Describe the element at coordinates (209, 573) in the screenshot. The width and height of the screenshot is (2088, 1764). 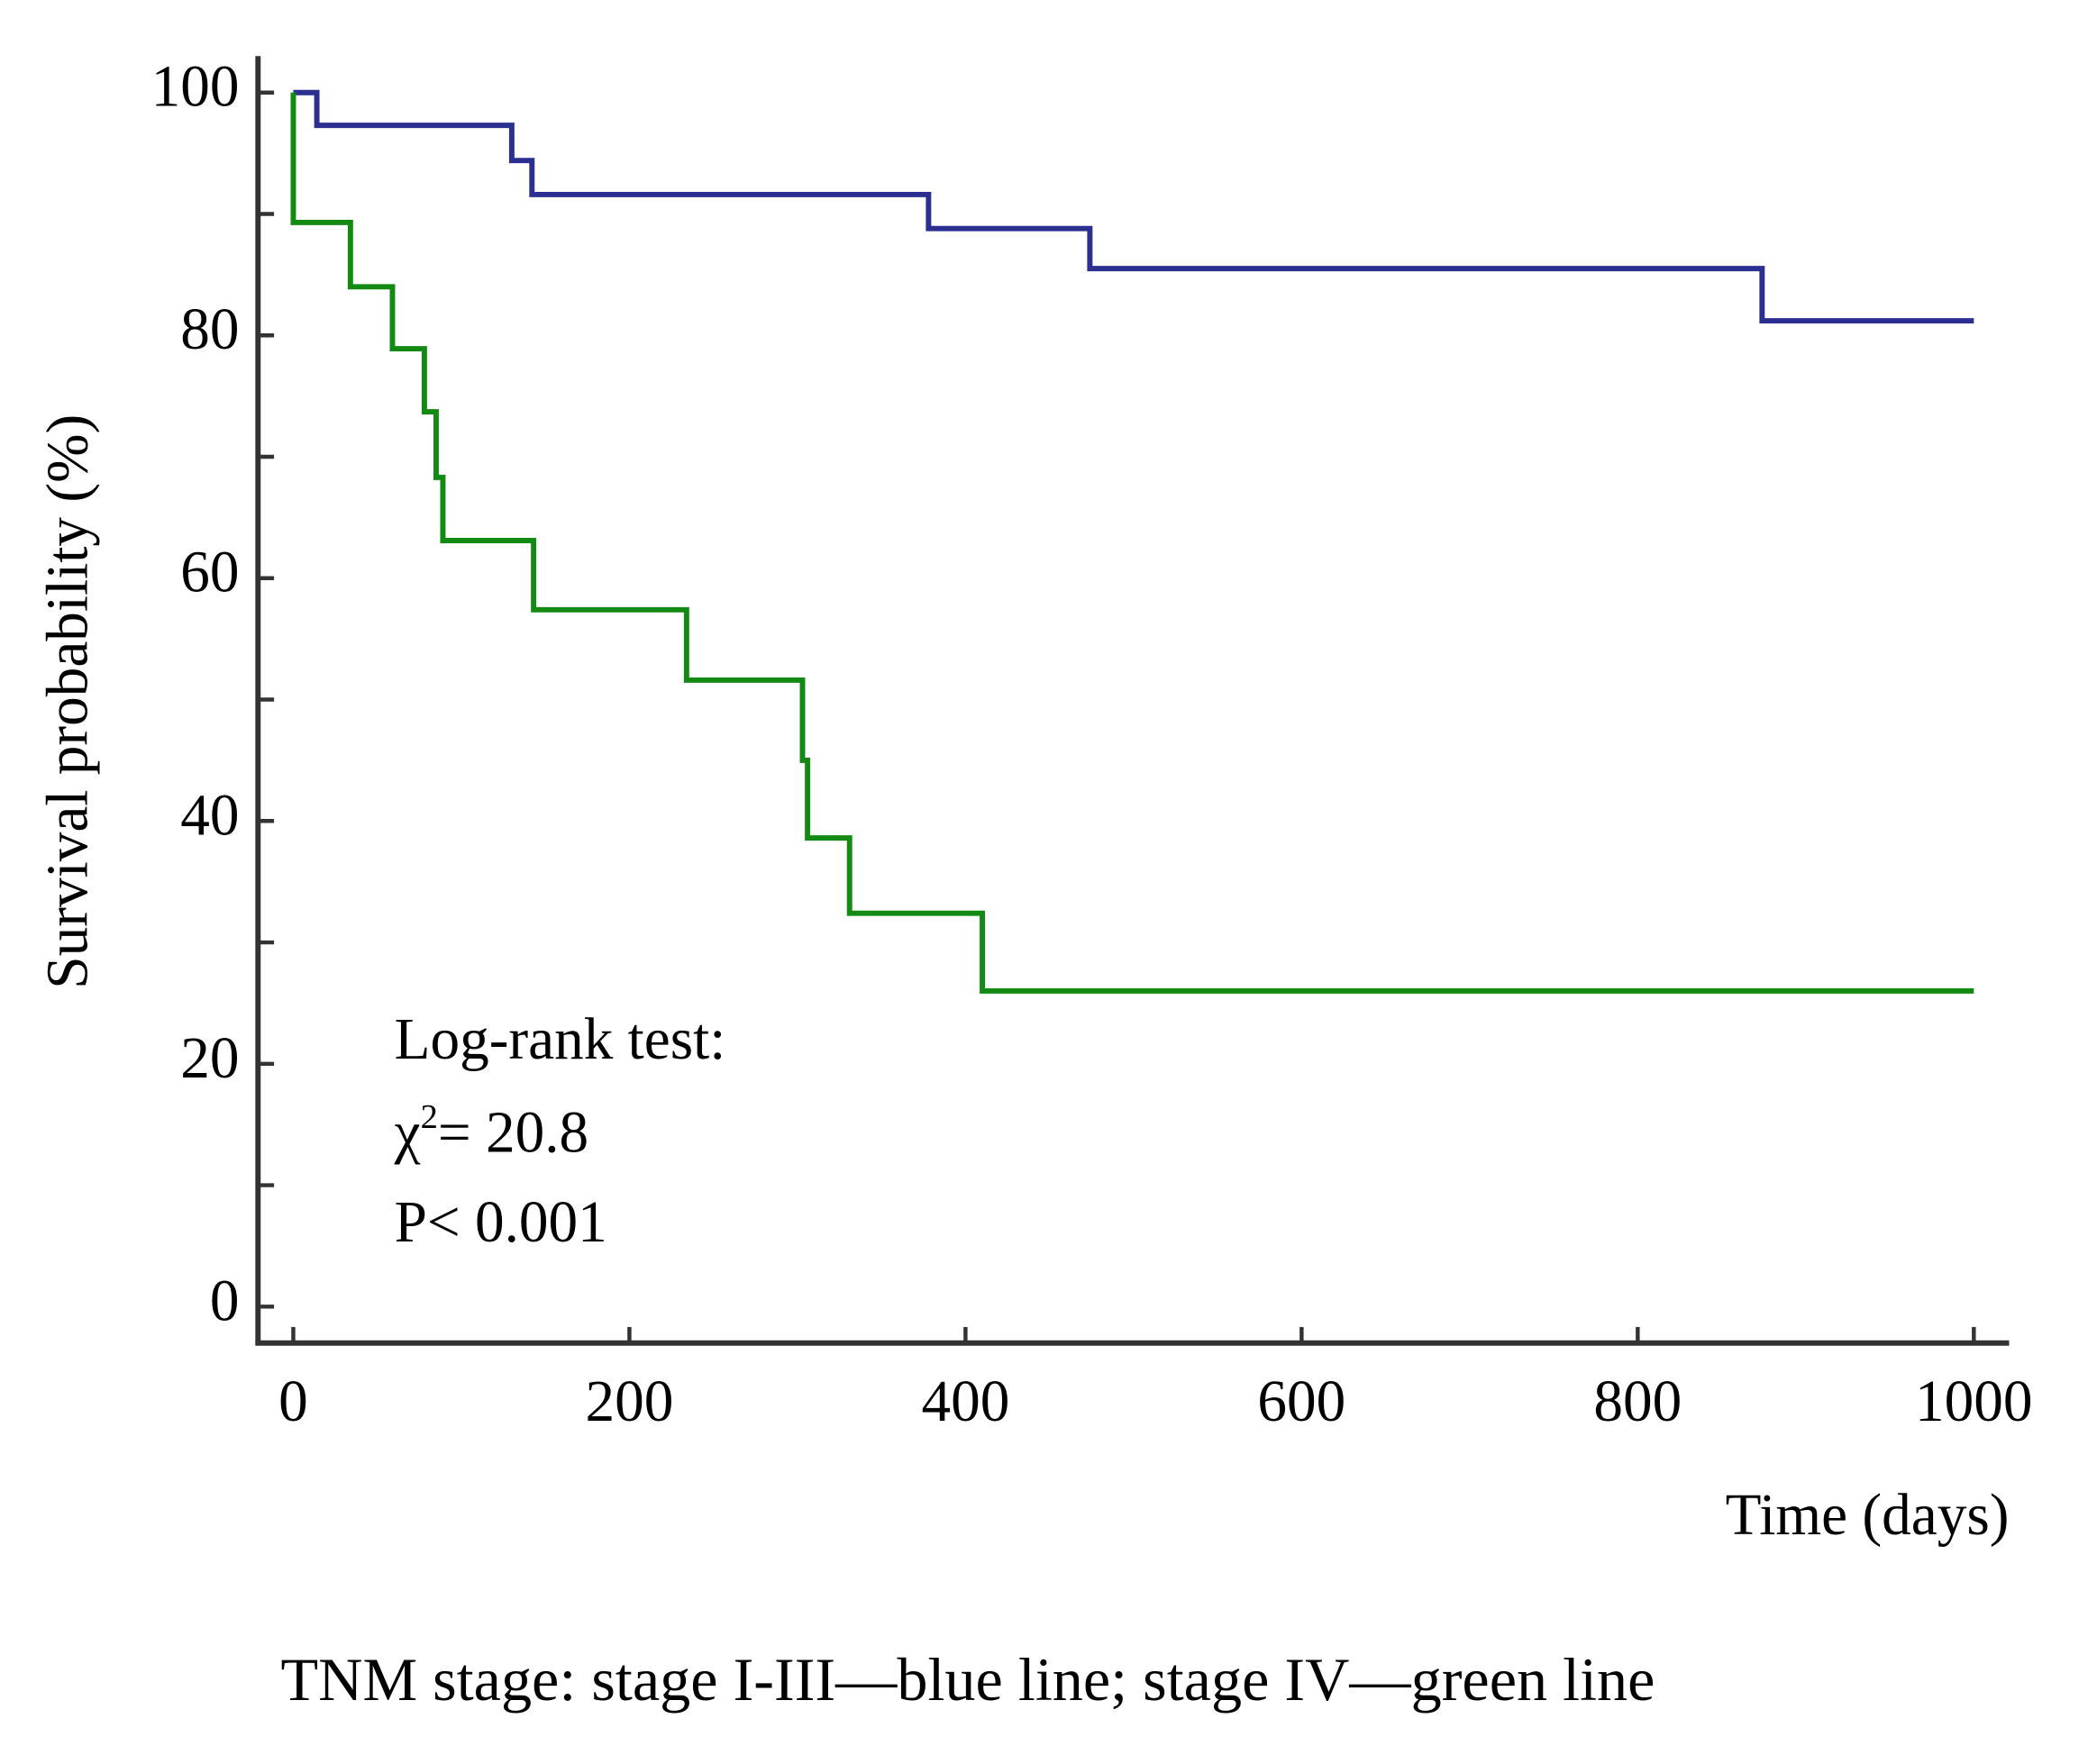
I see `y-tick-label: 60` at that location.